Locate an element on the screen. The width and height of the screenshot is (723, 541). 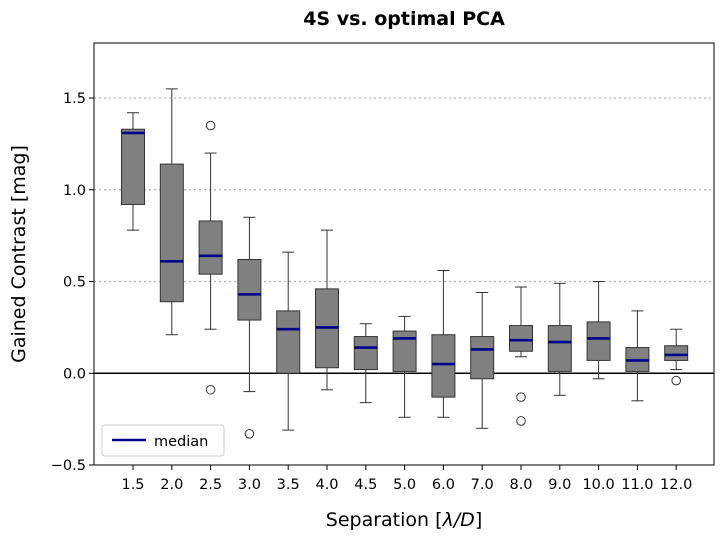
x-tick-label: 2.0 is located at coordinates (171, 485).